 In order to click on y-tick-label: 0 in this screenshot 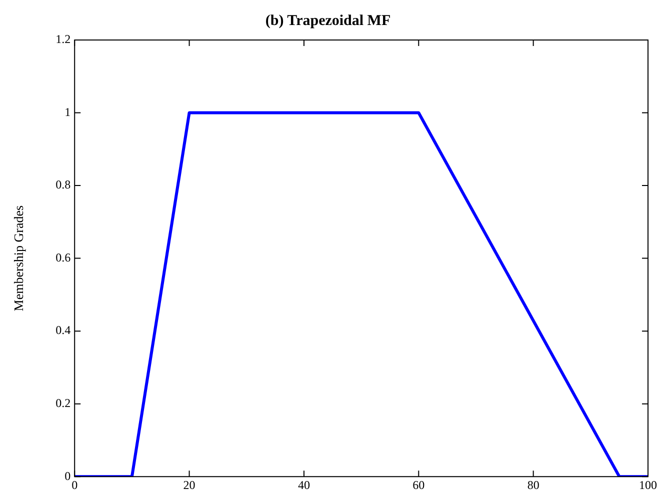, I will do `click(67, 475)`.